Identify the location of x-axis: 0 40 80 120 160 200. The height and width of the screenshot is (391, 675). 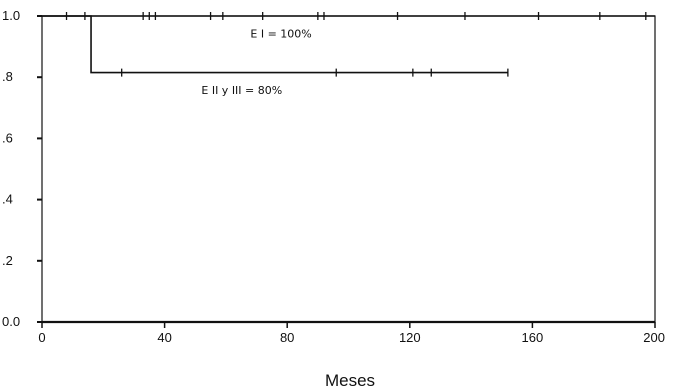
(351, 333).